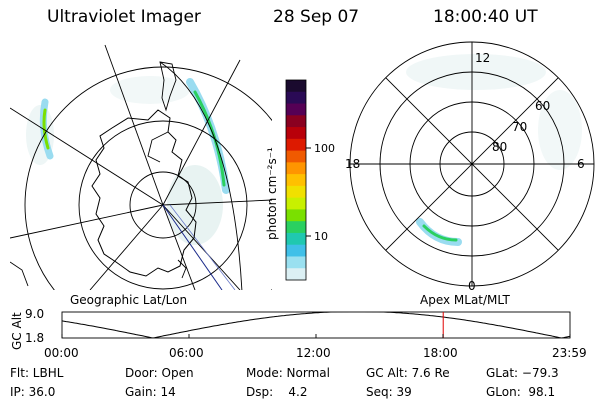 The width and height of the screenshot is (600, 400). I want to click on info-mode: Mode: Normal, so click(288, 373).